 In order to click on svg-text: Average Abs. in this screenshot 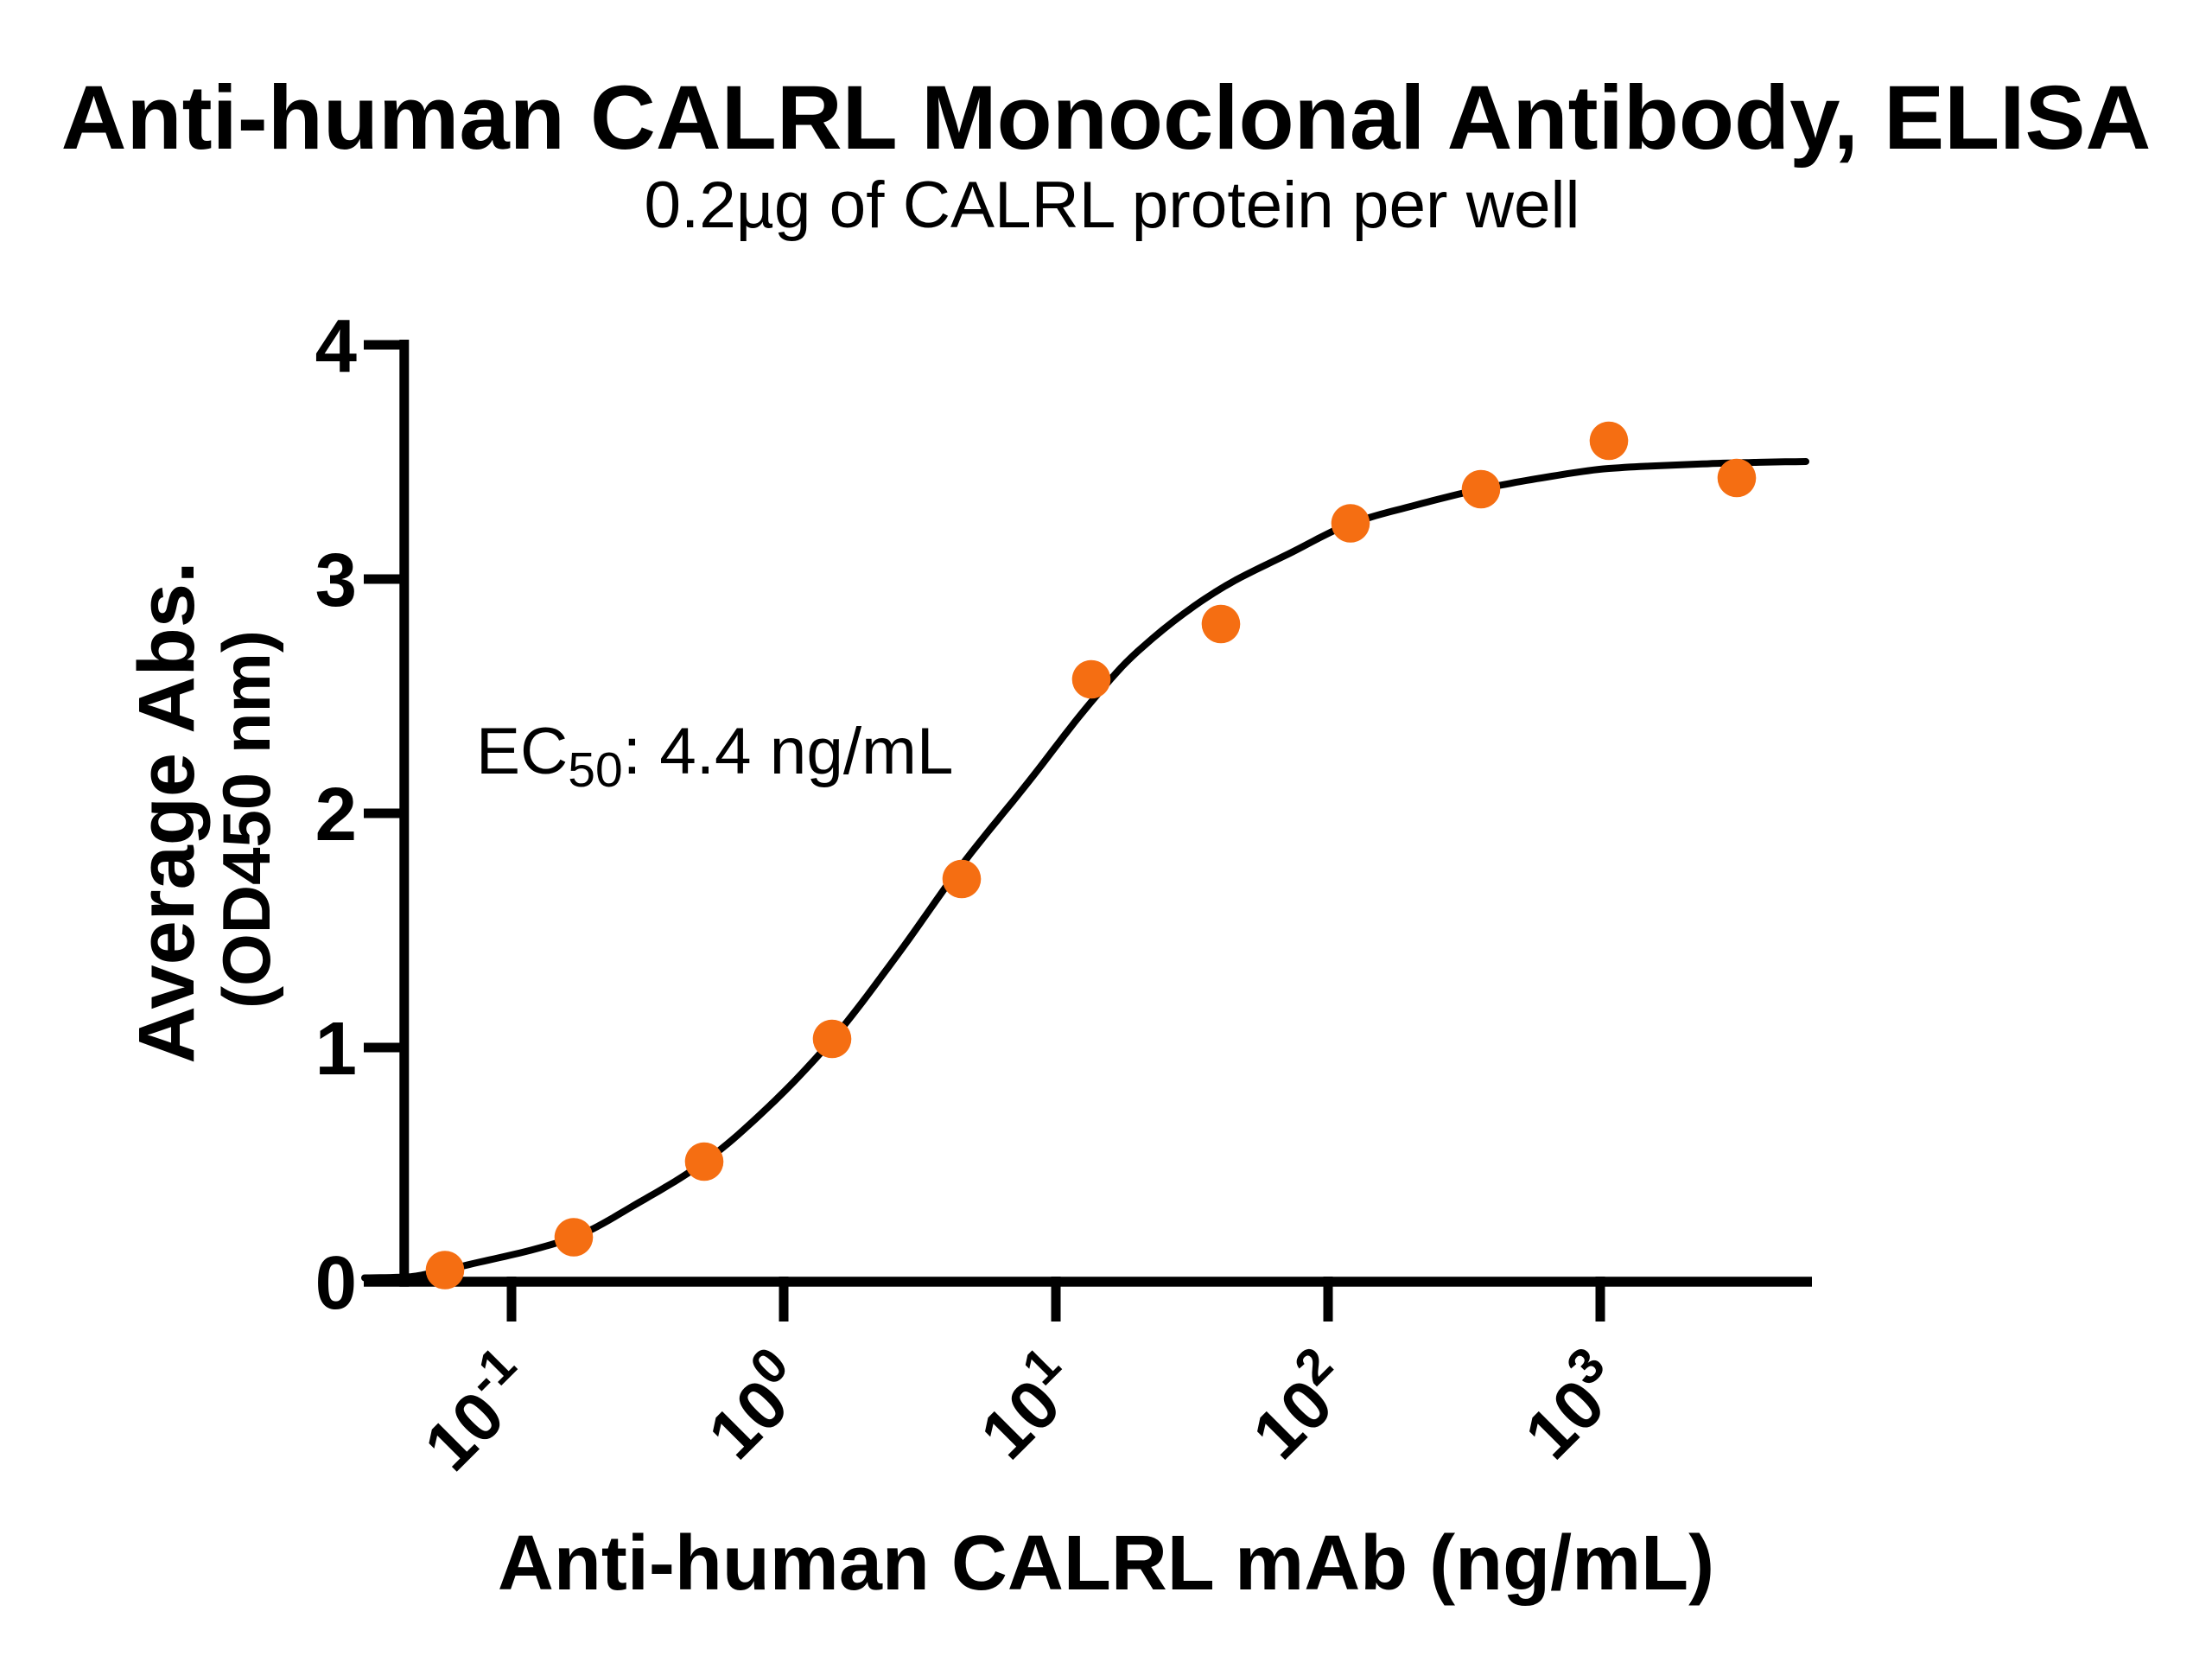, I will do `click(167, 812)`.